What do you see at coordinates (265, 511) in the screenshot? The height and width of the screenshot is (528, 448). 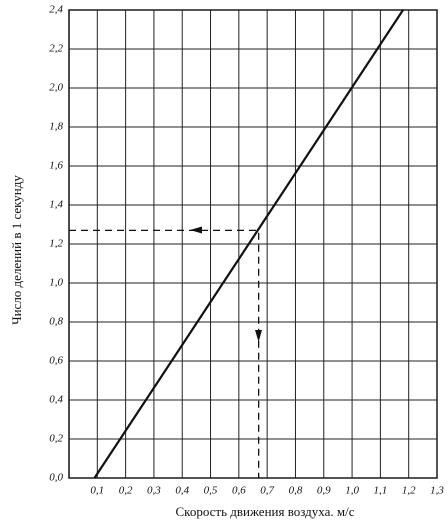 I see `x-axis-title: Скорость движения воздуха. м/с` at bounding box center [265, 511].